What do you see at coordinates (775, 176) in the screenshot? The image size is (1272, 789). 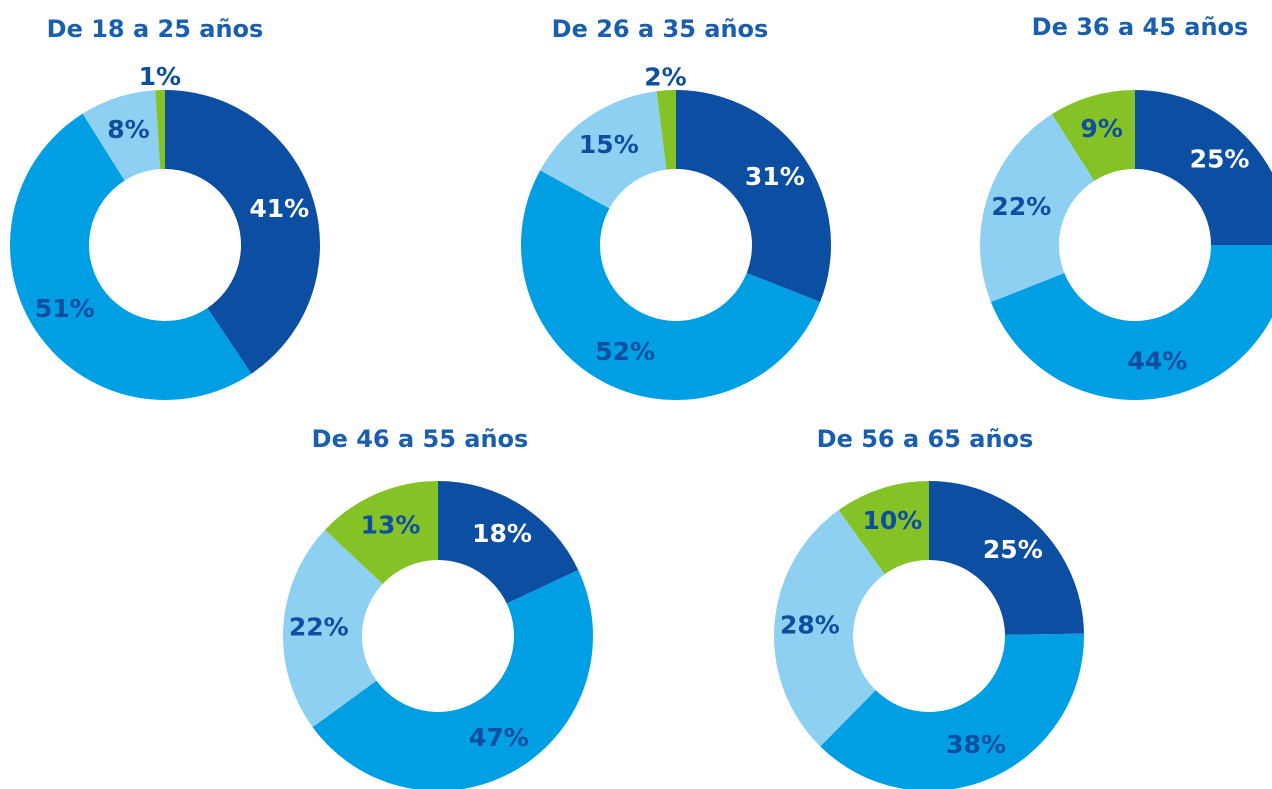 I see `data-label: 31%` at bounding box center [775, 176].